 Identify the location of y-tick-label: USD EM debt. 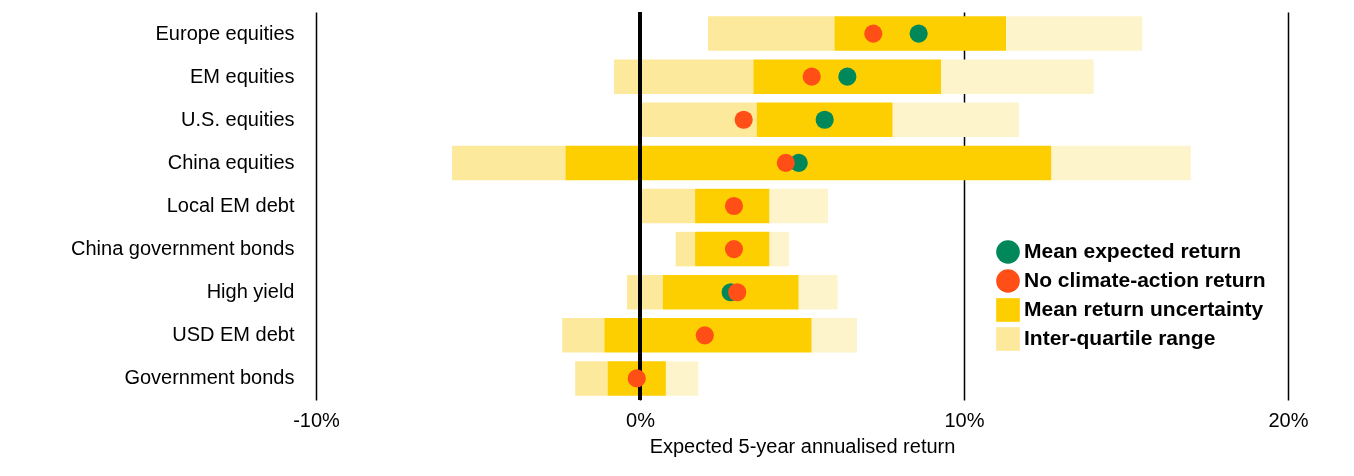
(233, 334).